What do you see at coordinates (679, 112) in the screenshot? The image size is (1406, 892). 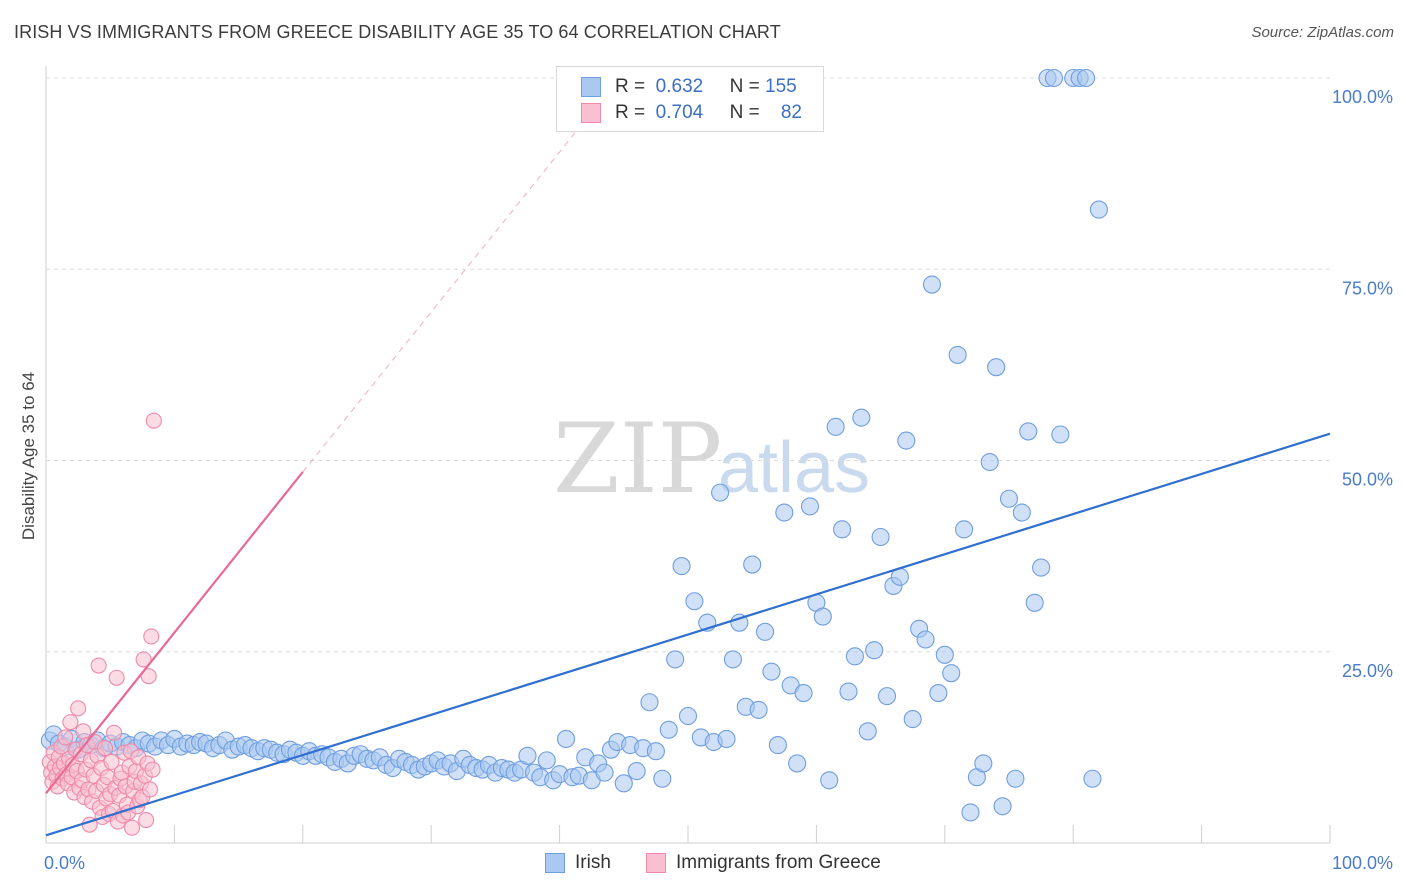 I see `legend-r-value: 0.704` at bounding box center [679, 112].